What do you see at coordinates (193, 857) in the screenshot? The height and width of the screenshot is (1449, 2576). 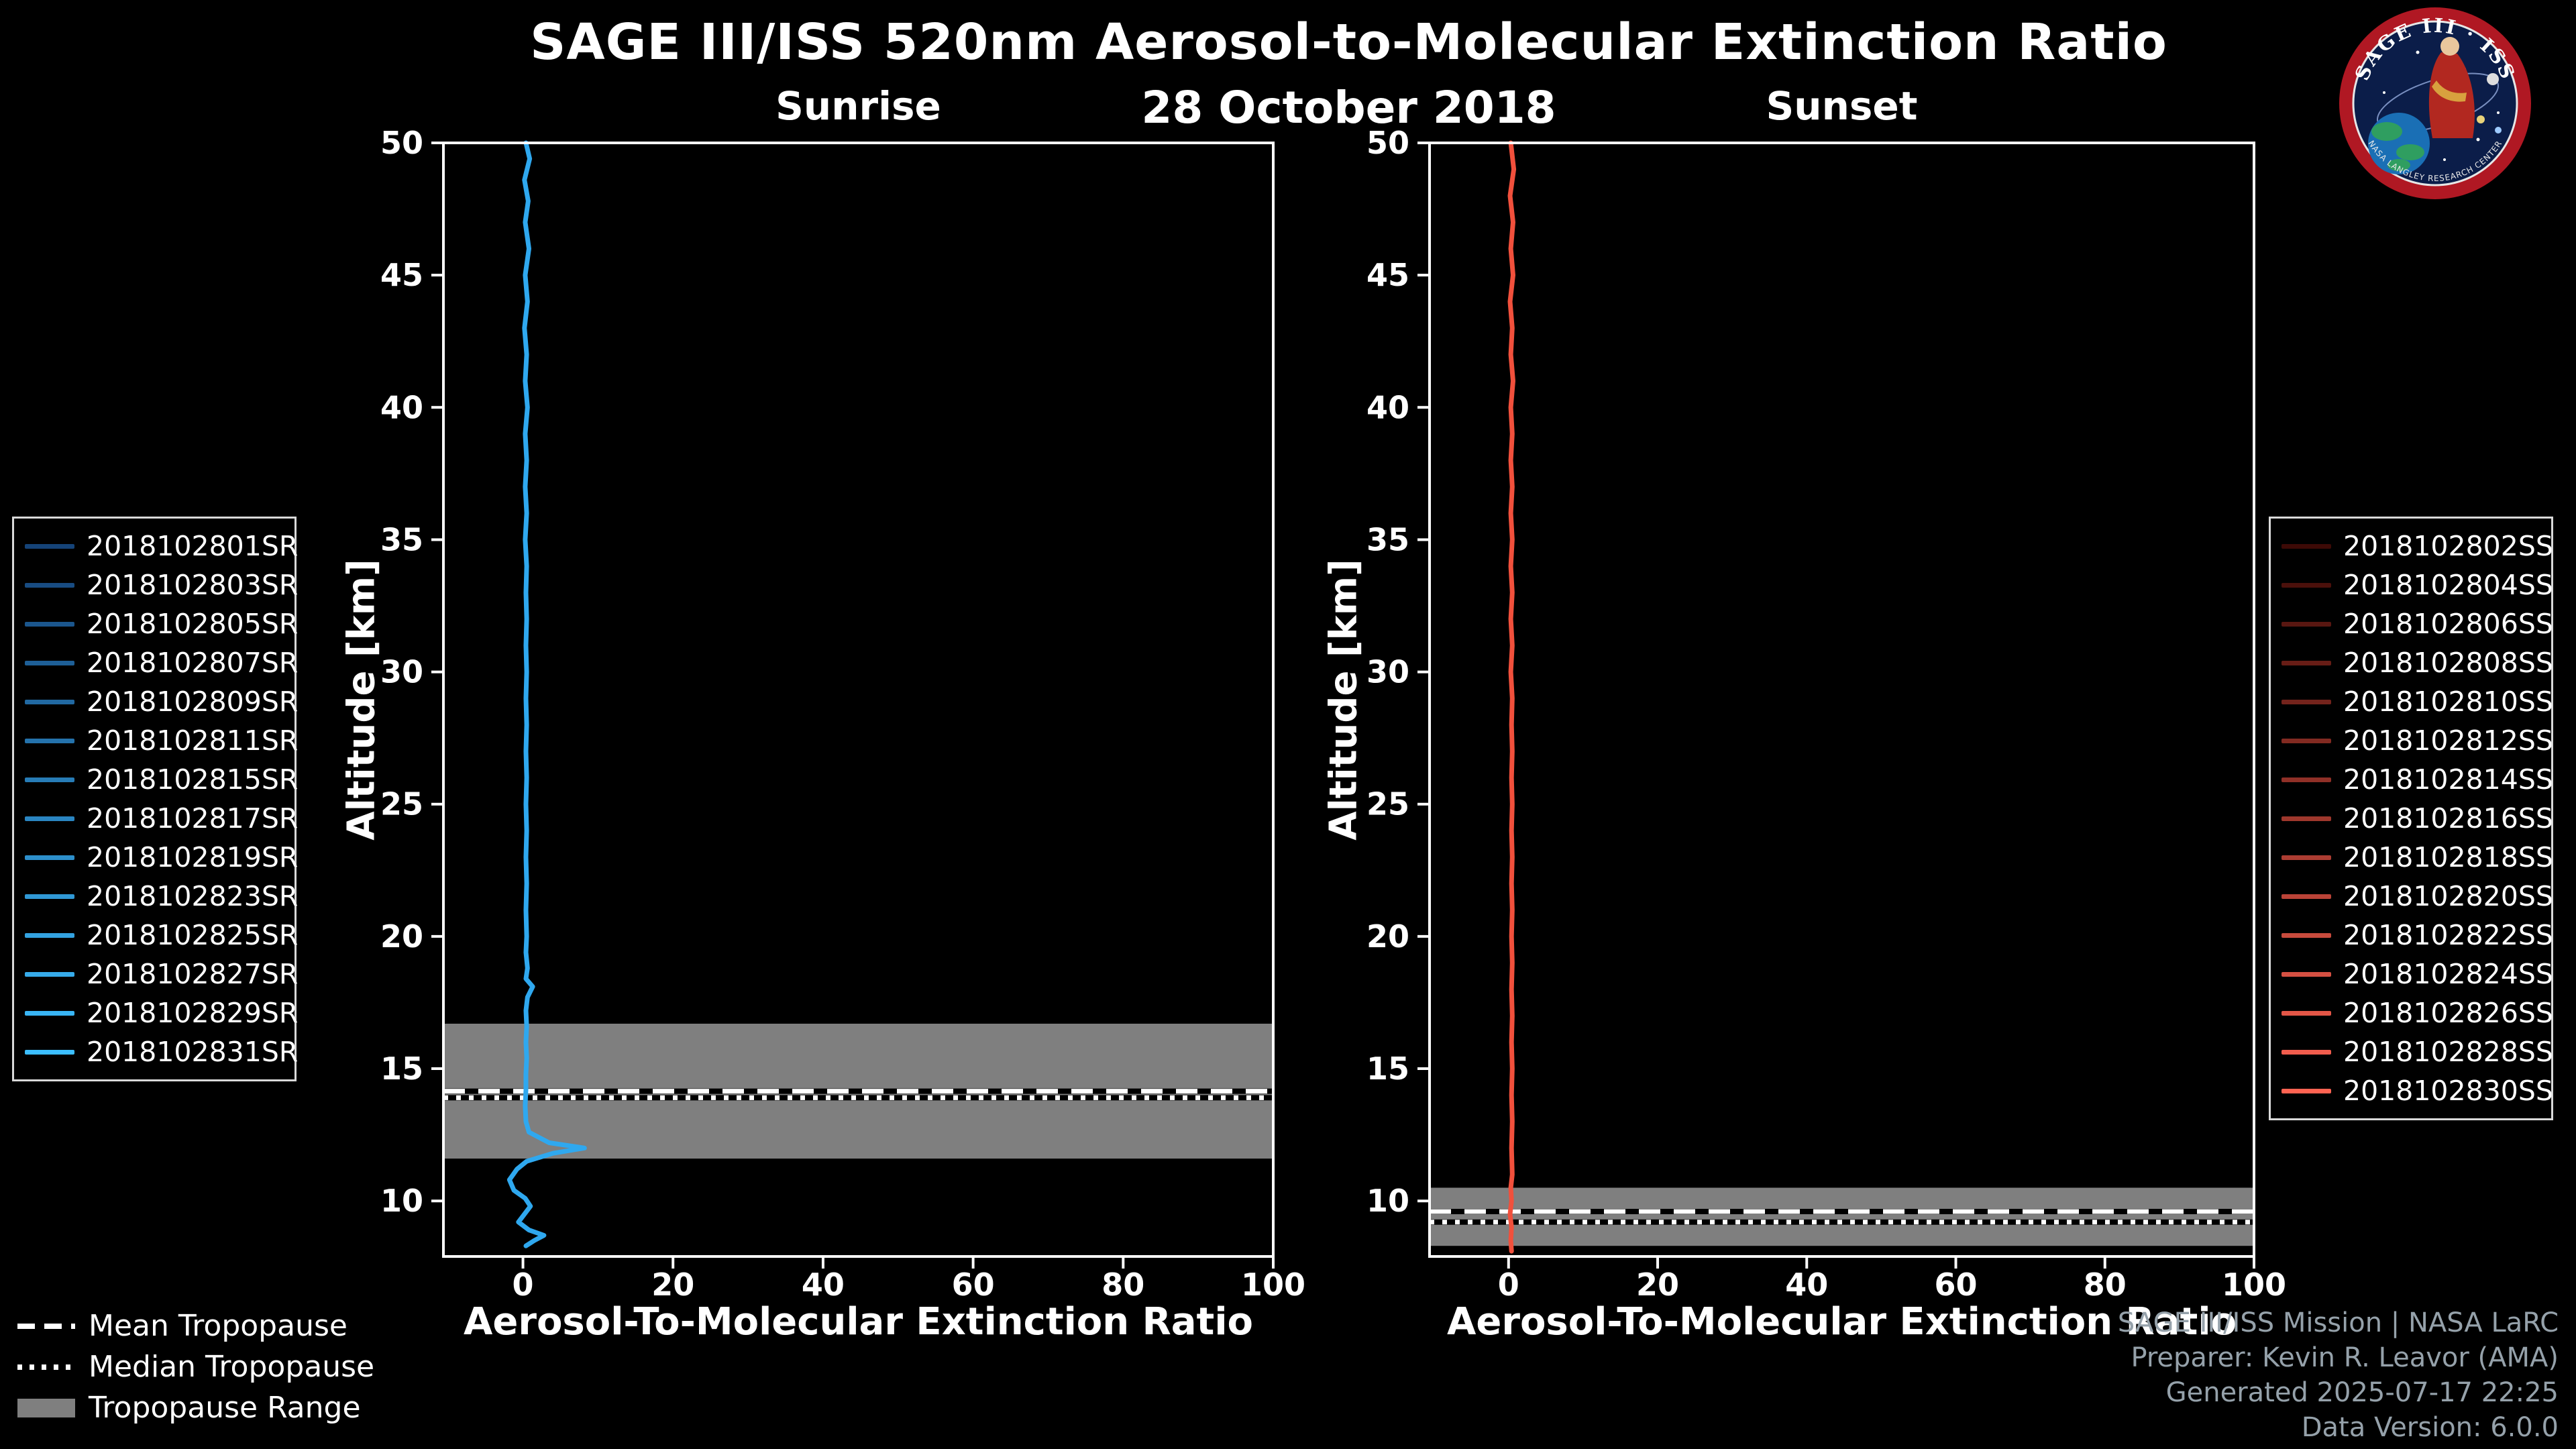 I see `legend-label: 2018102819SR` at bounding box center [193, 857].